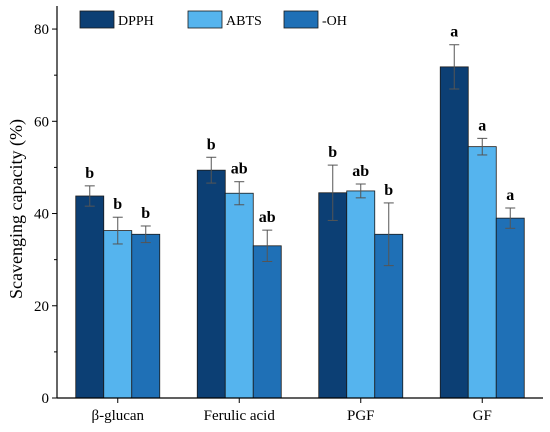 The height and width of the screenshot is (432, 550). Describe the element at coordinates (205, 19) in the screenshot. I see `legend-swatch-ABTS` at that location.